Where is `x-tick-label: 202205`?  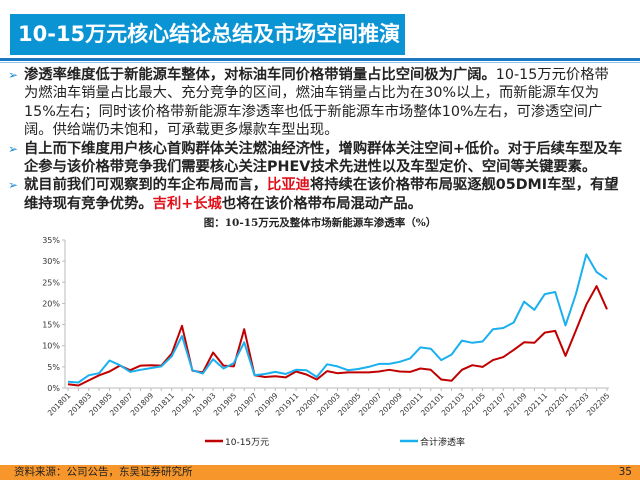
x-tick-label: 202205 is located at coordinates (598, 404).